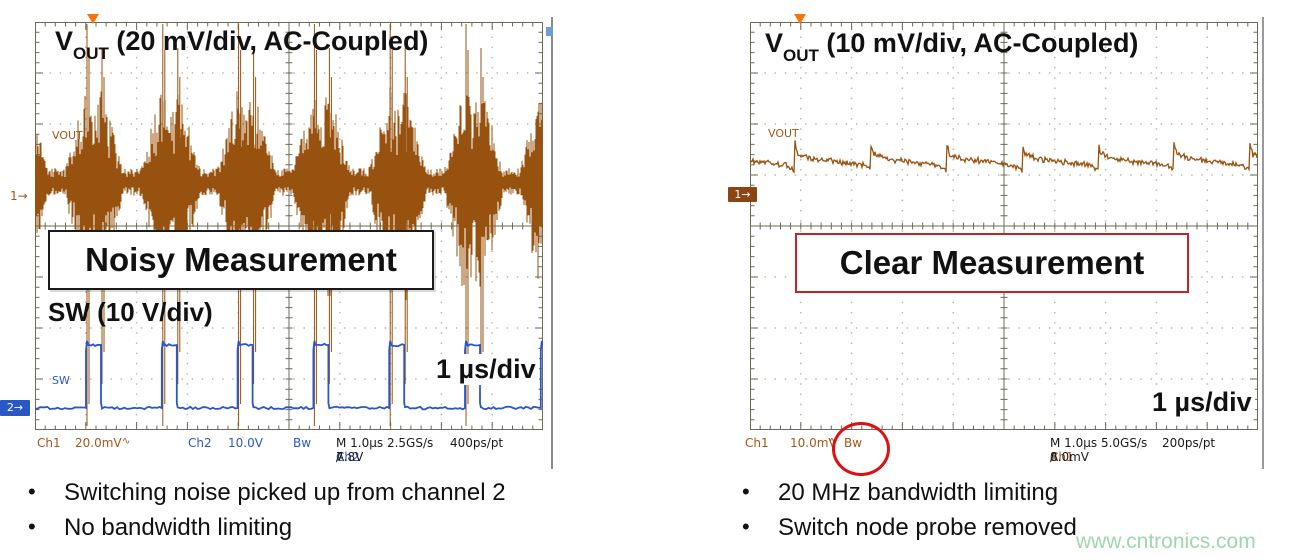  What do you see at coordinates (927, 527) in the screenshot?
I see `bullet-text: Switch node probe removed` at bounding box center [927, 527].